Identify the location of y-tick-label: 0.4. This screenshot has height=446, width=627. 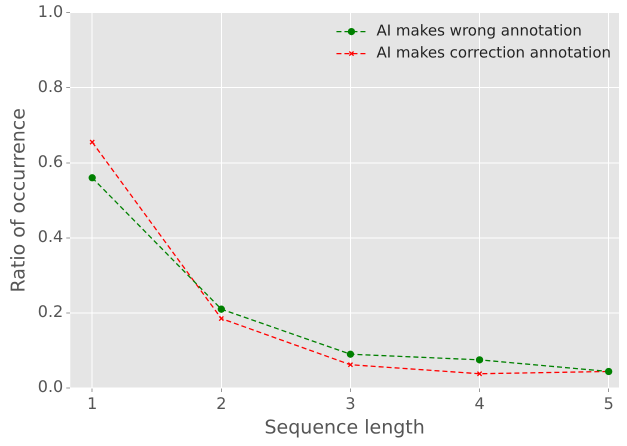
(51, 236).